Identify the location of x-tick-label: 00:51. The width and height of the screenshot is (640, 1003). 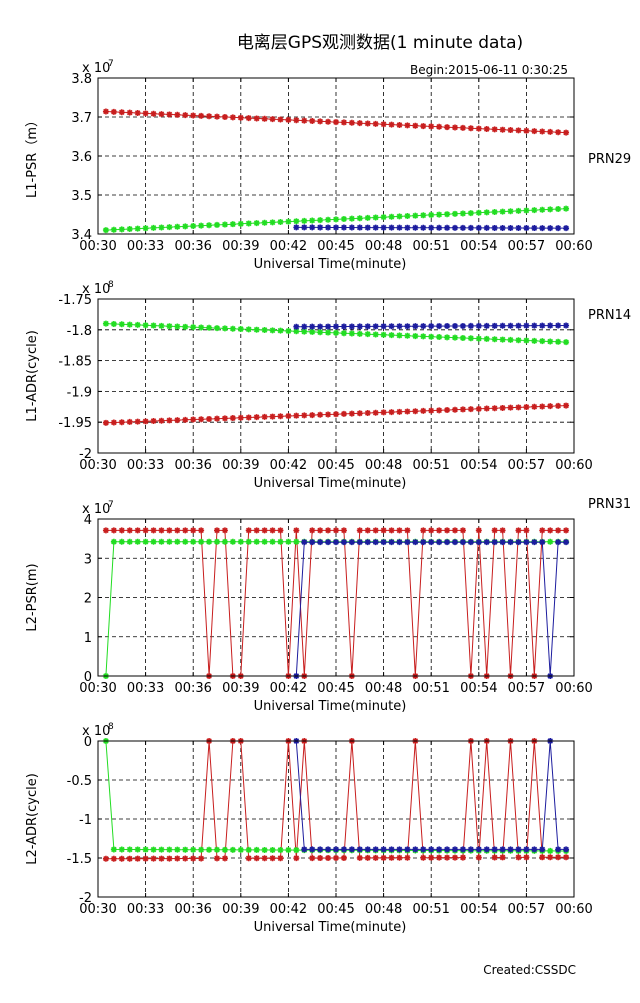
(430, 688).